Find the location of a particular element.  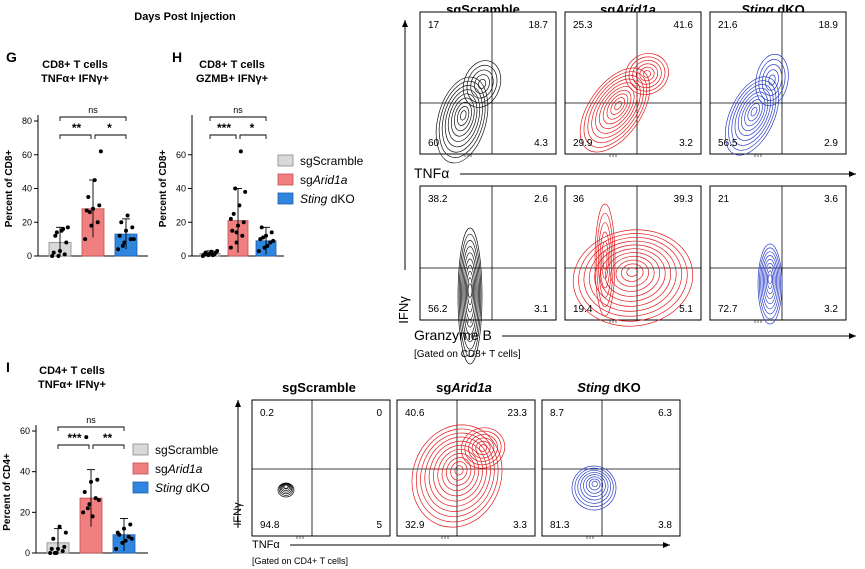

panel-letter-h: H is located at coordinates (177, 57).